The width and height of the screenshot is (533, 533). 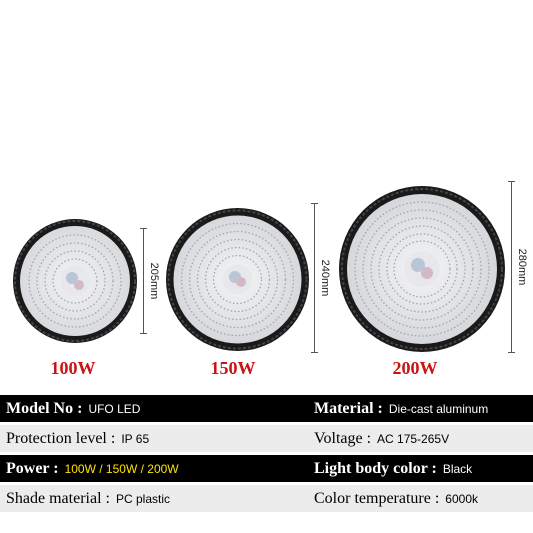 What do you see at coordinates (135, 439) in the screenshot?
I see `spec-value-protection: IP 65` at bounding box center [135, 439].